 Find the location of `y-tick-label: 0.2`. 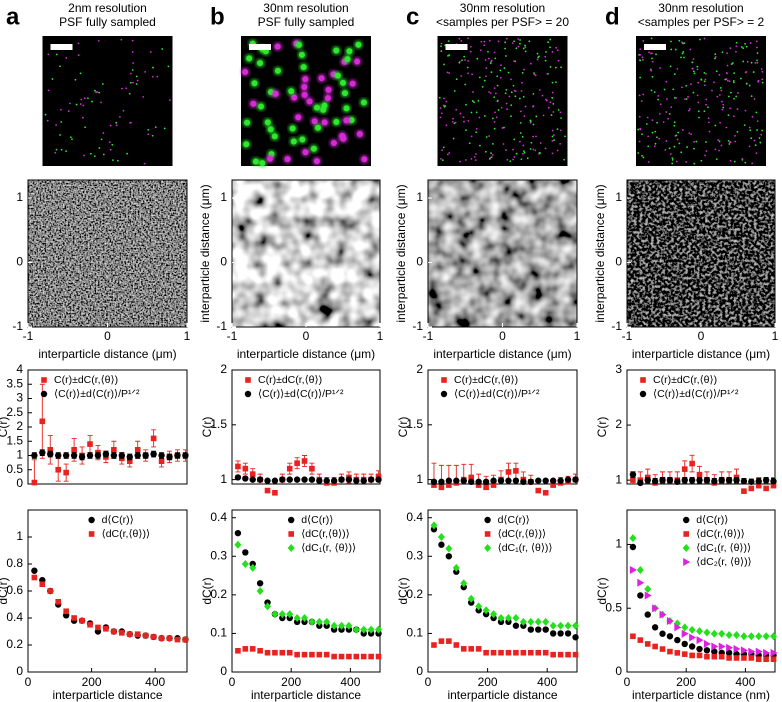

y-tick-label: 0.2 is located at coordinates (414, 594).